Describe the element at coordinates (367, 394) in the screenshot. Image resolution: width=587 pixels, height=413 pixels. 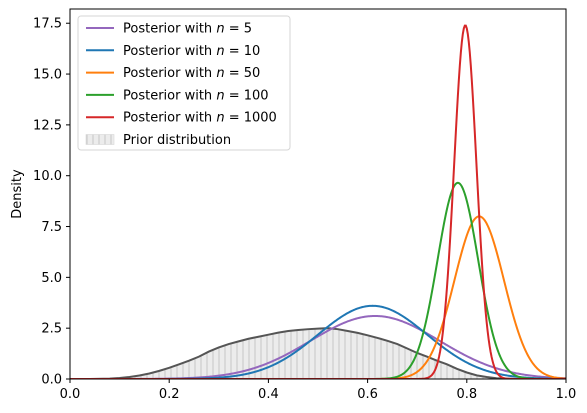
I see `x-tick-label: 0.6` at that location.